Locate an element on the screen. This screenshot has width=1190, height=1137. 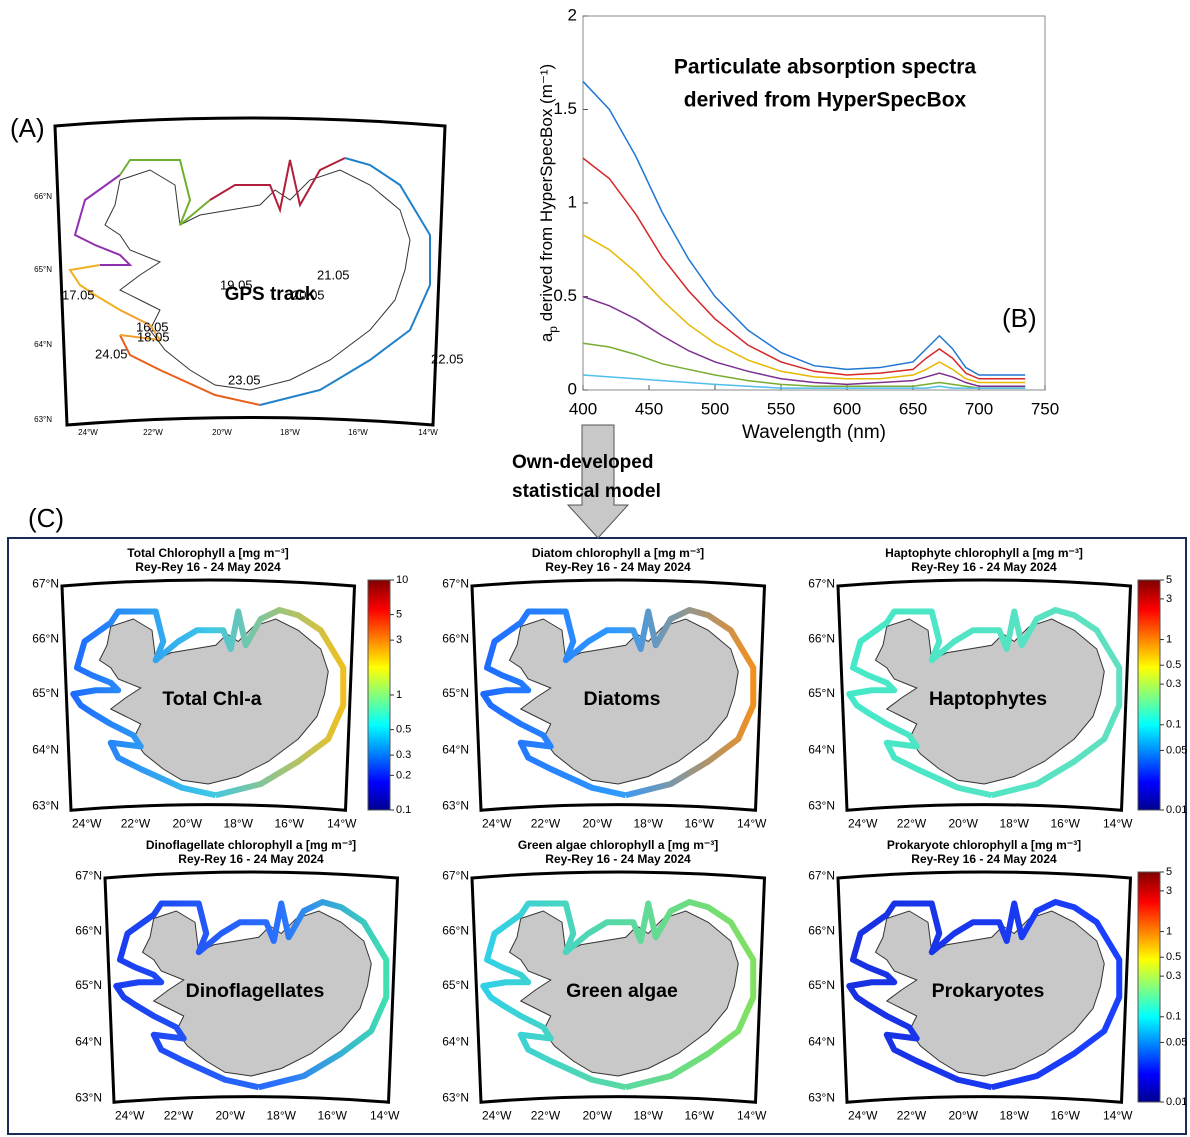
x-tick-label: 600 is located at coordinates (847, 408).